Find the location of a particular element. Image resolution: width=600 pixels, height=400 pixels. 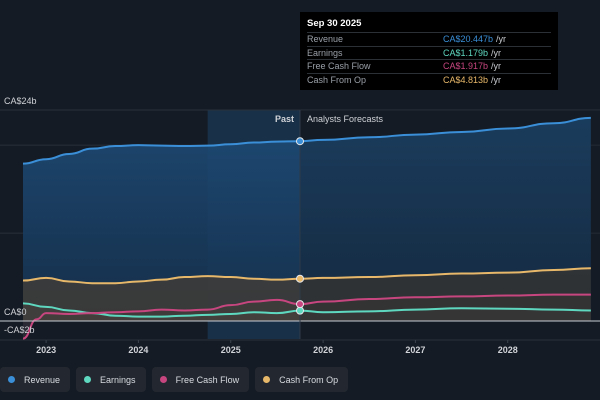

revenue-marker is located at coordinates (300, 141).